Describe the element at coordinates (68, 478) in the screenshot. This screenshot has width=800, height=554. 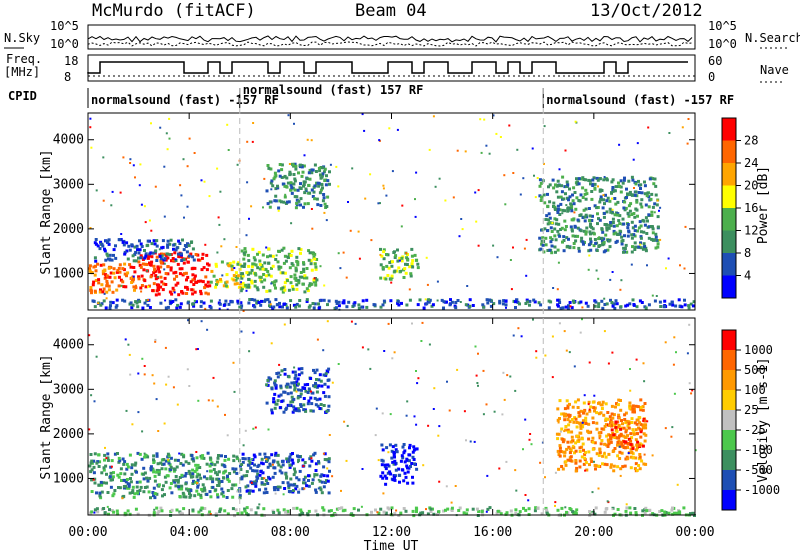
I see `velocity-range-tick-label: 1000` at that location.